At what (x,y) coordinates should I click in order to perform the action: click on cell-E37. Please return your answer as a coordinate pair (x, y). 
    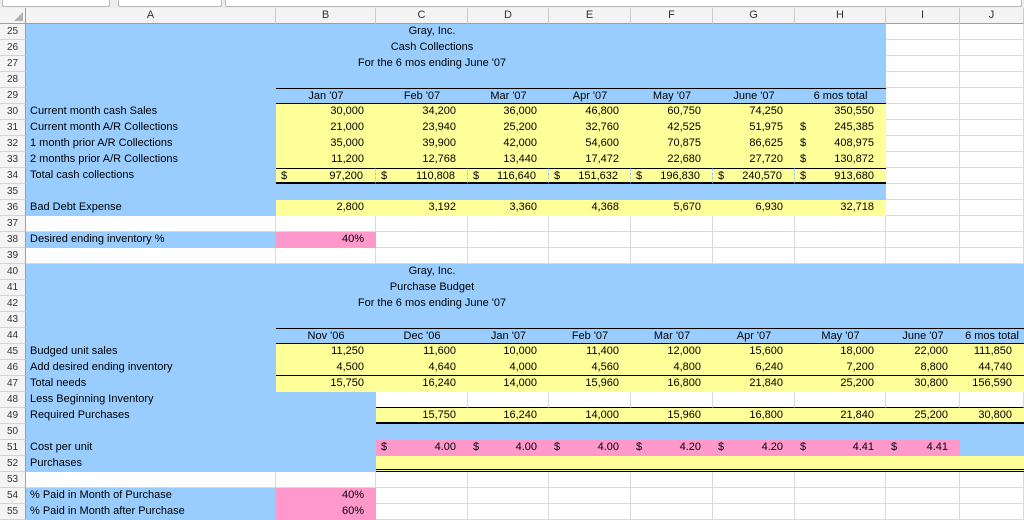
    Looking at the image, I should click on (590, 224).